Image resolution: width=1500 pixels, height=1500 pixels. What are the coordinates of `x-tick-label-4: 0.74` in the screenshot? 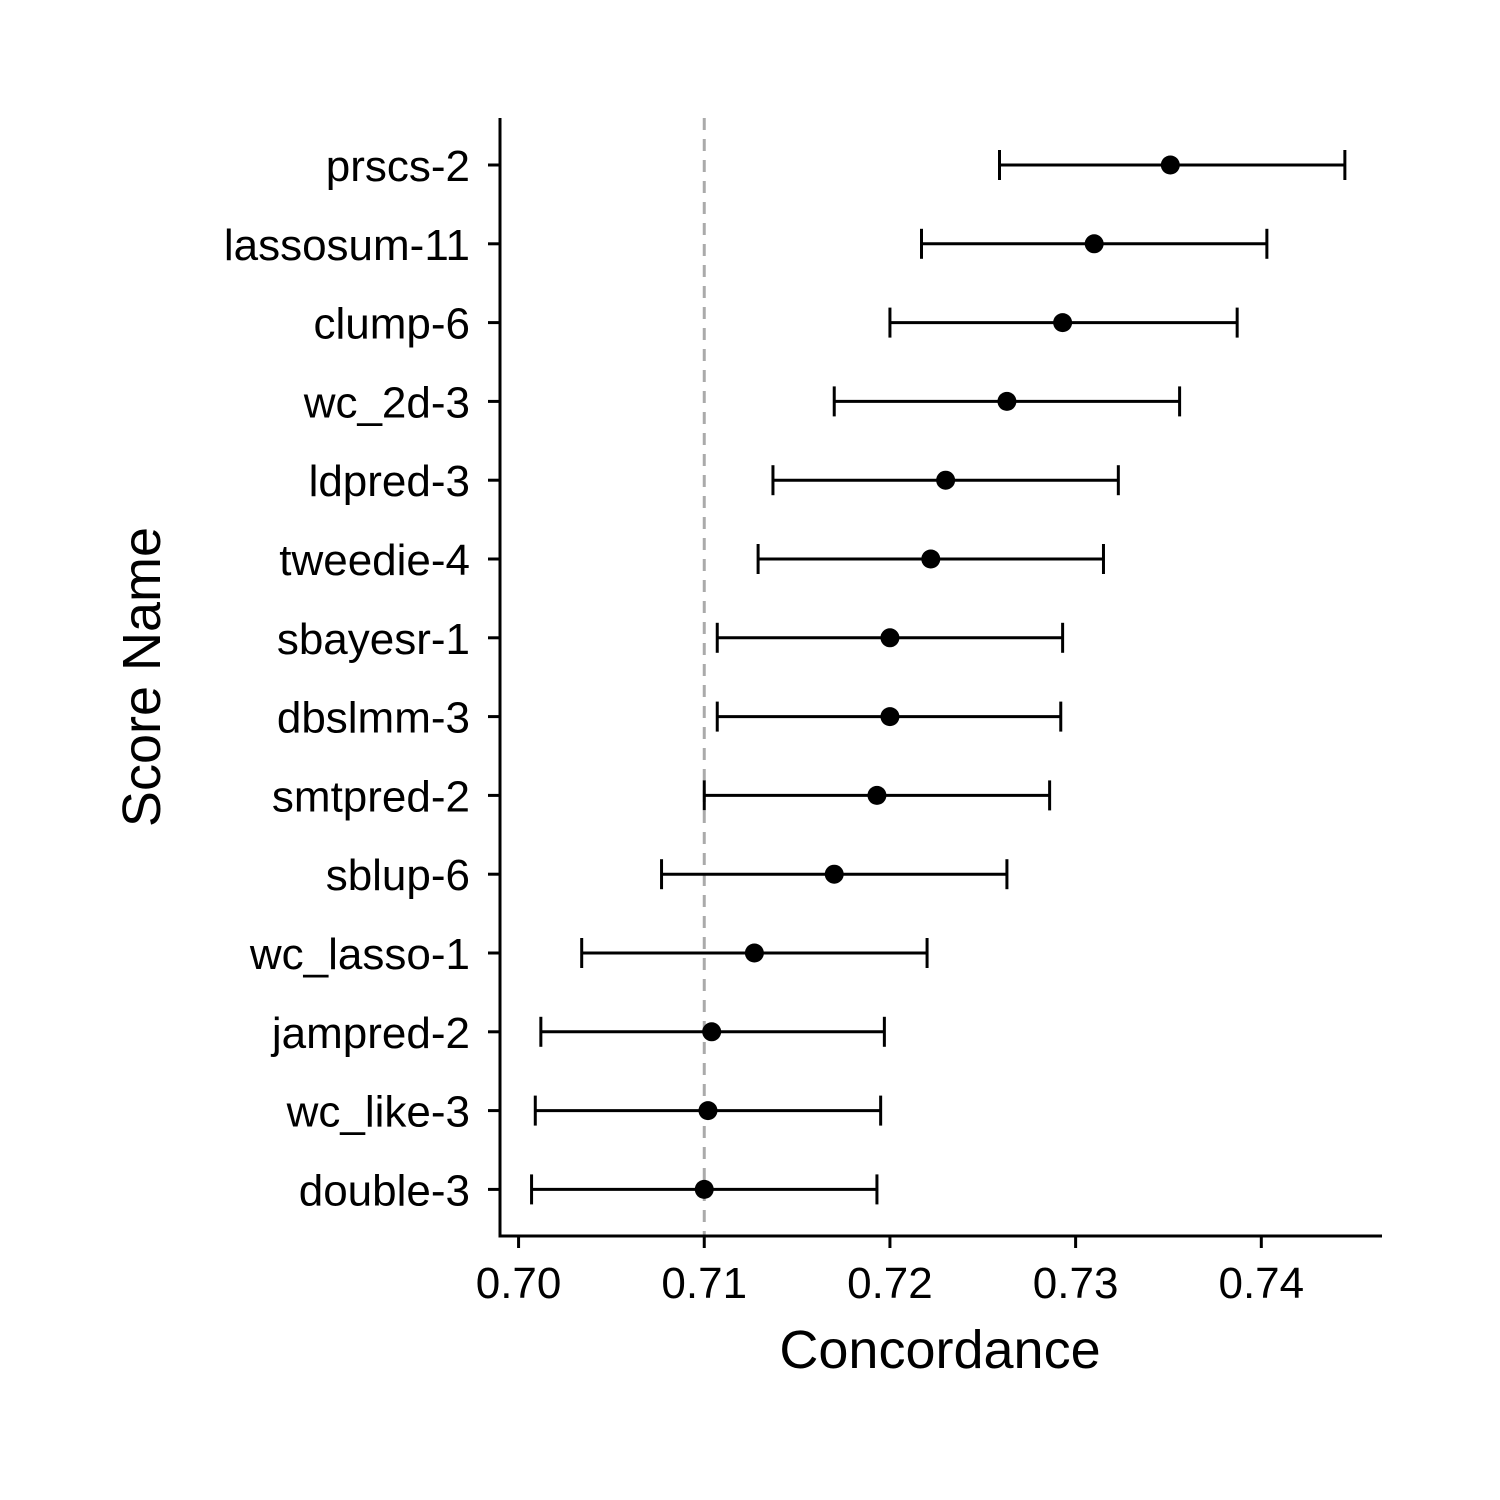 It's located at (1261, 1283).